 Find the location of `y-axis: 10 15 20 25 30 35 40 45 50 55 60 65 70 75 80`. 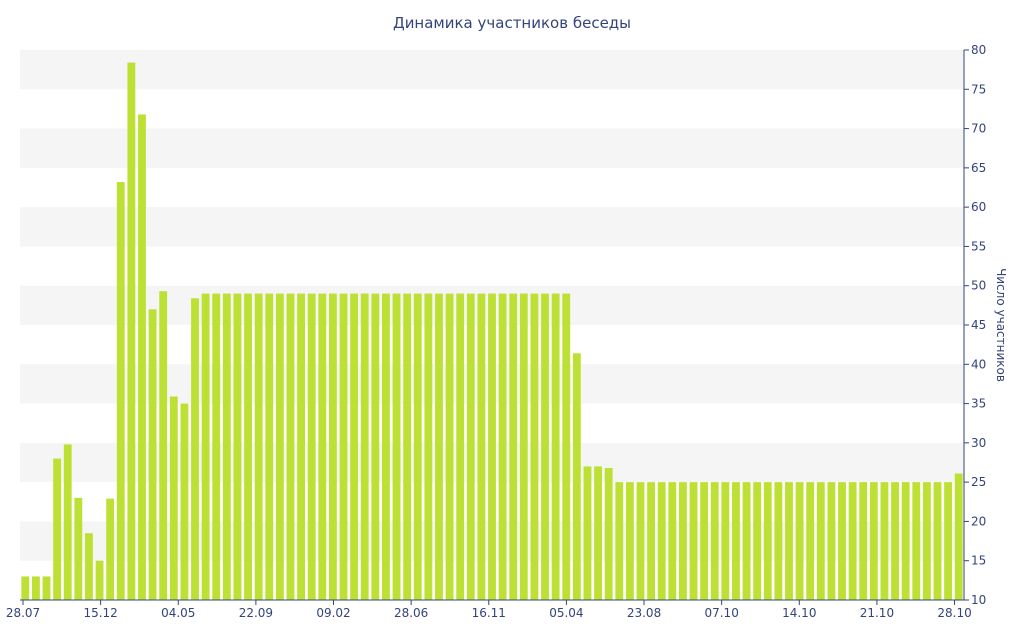

y-axis: 10 15 20 25 30 35 40 45 50 55 60 65 70 75 80 is located at coordinates (974, 325).